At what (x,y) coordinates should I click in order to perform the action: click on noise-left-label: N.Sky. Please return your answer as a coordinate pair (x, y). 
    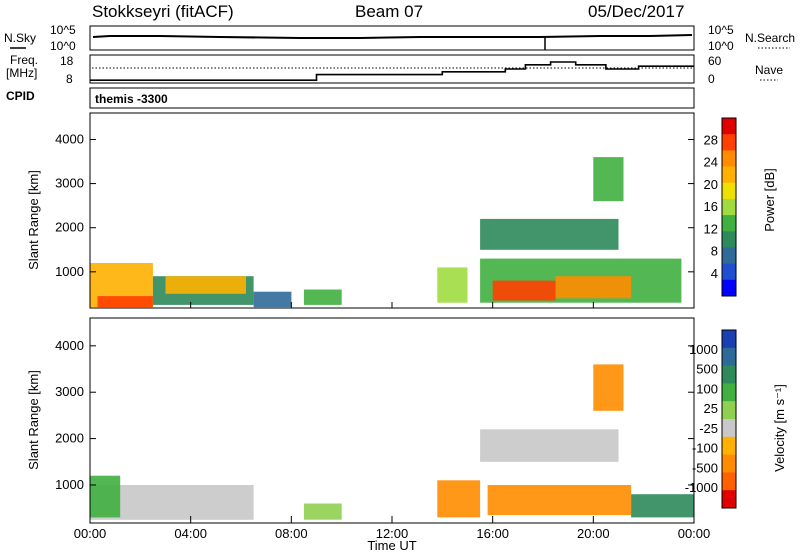
    Looking at the image, I should click on (20, 38).